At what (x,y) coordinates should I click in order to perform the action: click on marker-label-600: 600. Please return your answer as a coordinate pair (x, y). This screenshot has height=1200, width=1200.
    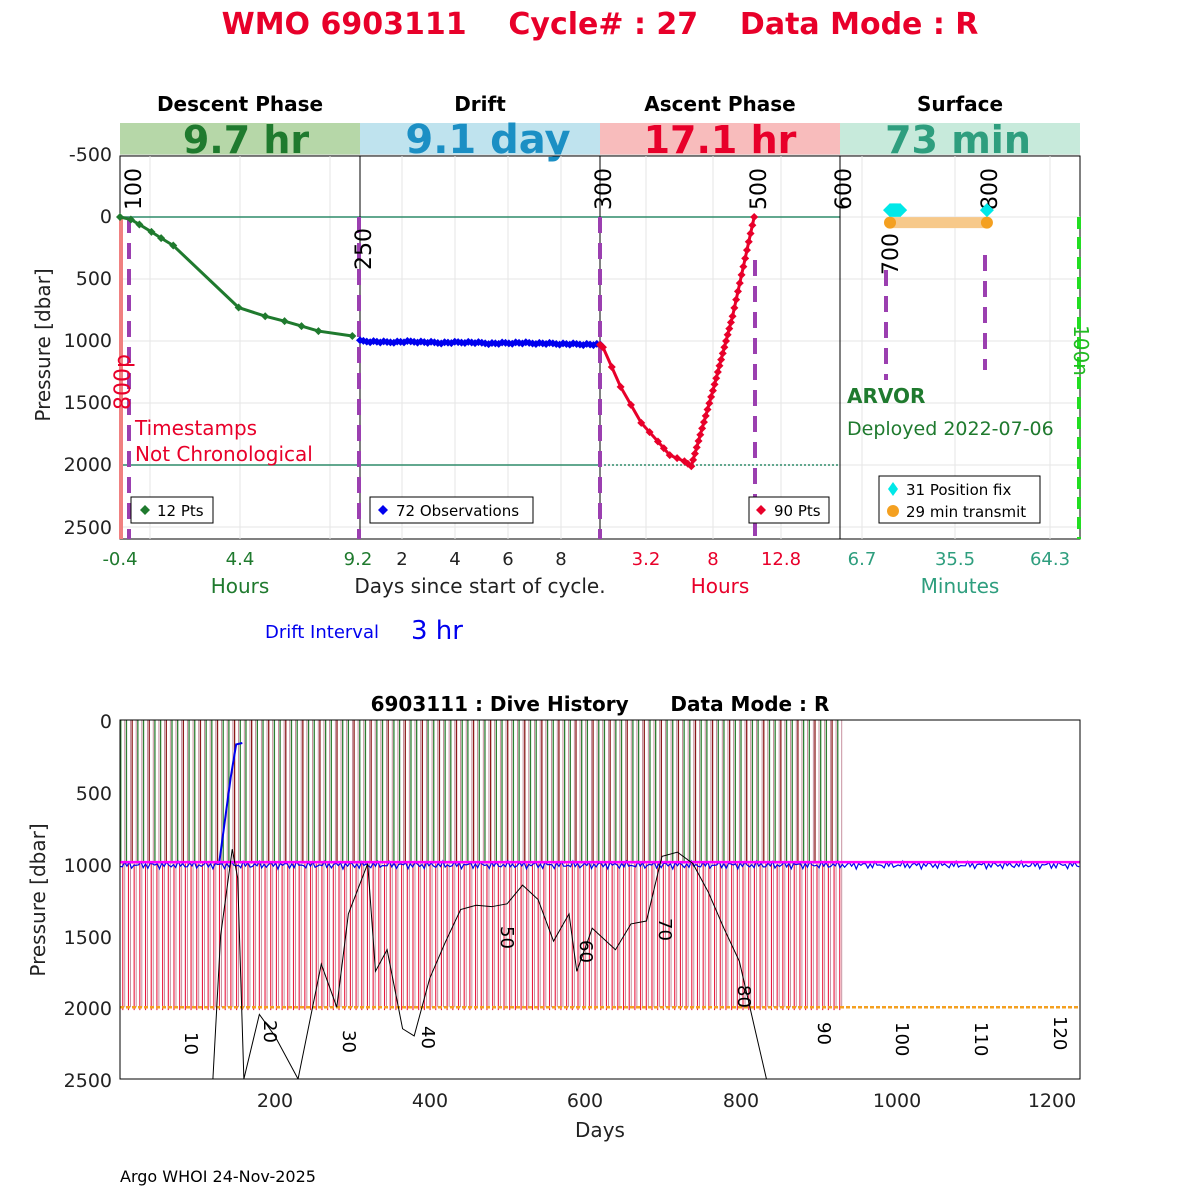
    Looking at the image, I should click on (844, 189).